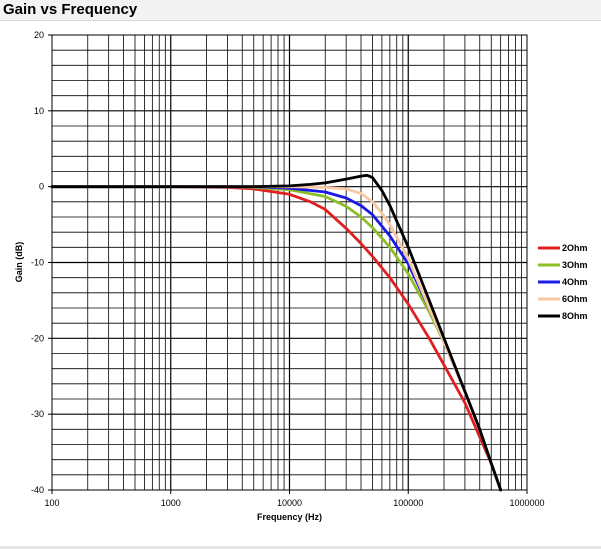 This screenshot has width=601, height=549. What do you see at coordinates (575, 299) in the screenshot?
I see `legend-label: 6Ohm` at bounding box center [575, 299].